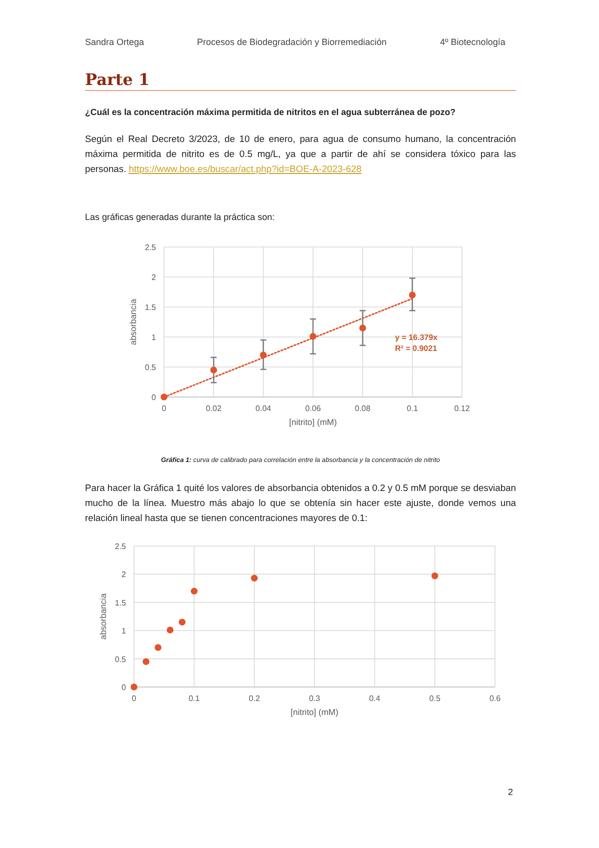 Image resolution: width=599 pixels, height=848 pixels. I want to click on x-tick-label: 0.2, so click(254, 698).